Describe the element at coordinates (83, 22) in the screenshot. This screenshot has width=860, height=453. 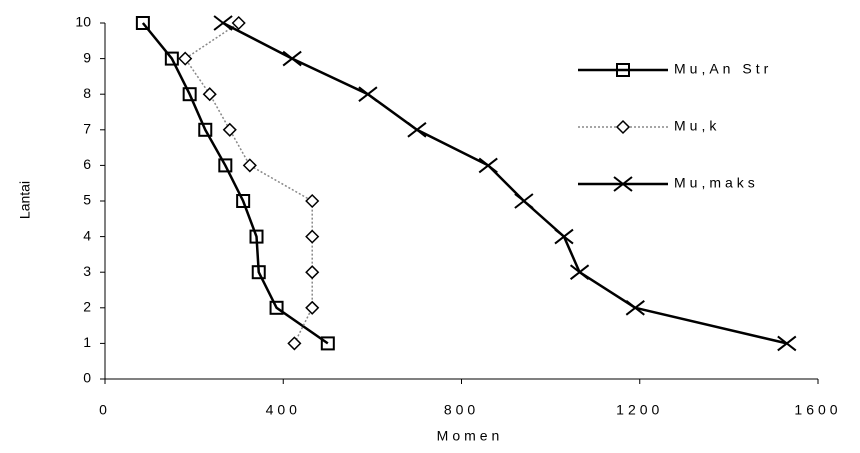
I see `y-tick-label: 10` at that location.